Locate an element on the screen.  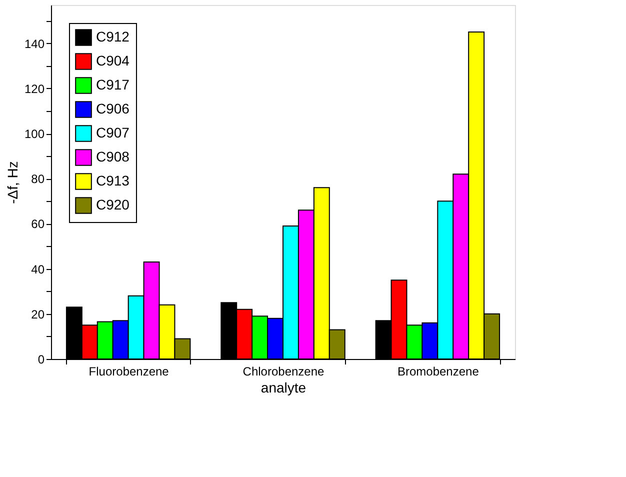
y-axis-title: -Δf, Hz is located at coordinates (12, 182).